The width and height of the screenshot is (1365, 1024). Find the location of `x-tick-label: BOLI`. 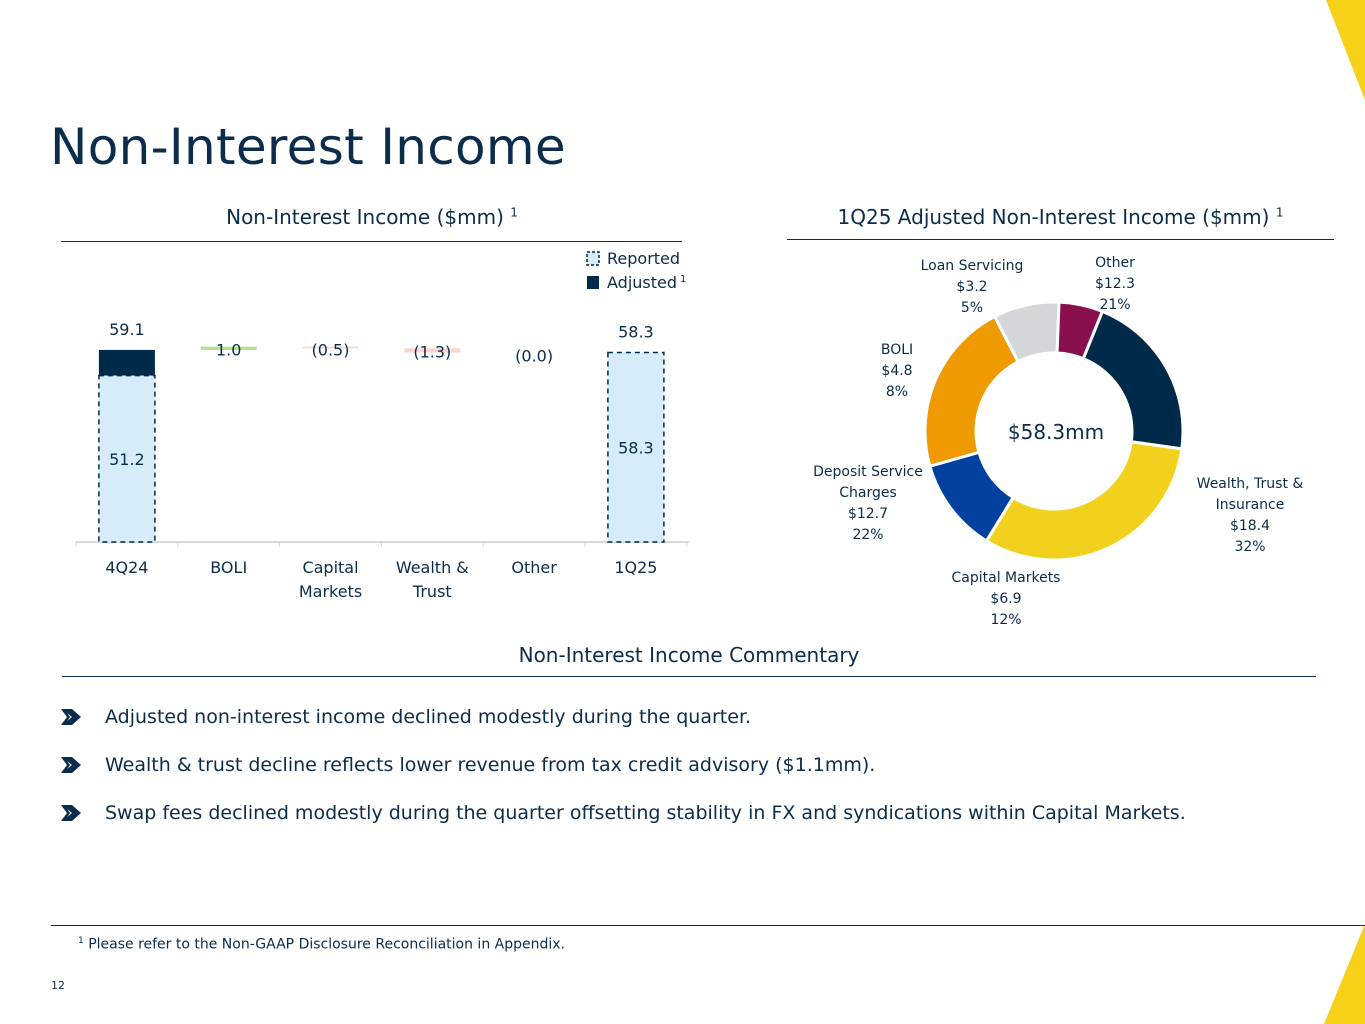

x-tick-label: BOLI is located at coordinates (228, 567).